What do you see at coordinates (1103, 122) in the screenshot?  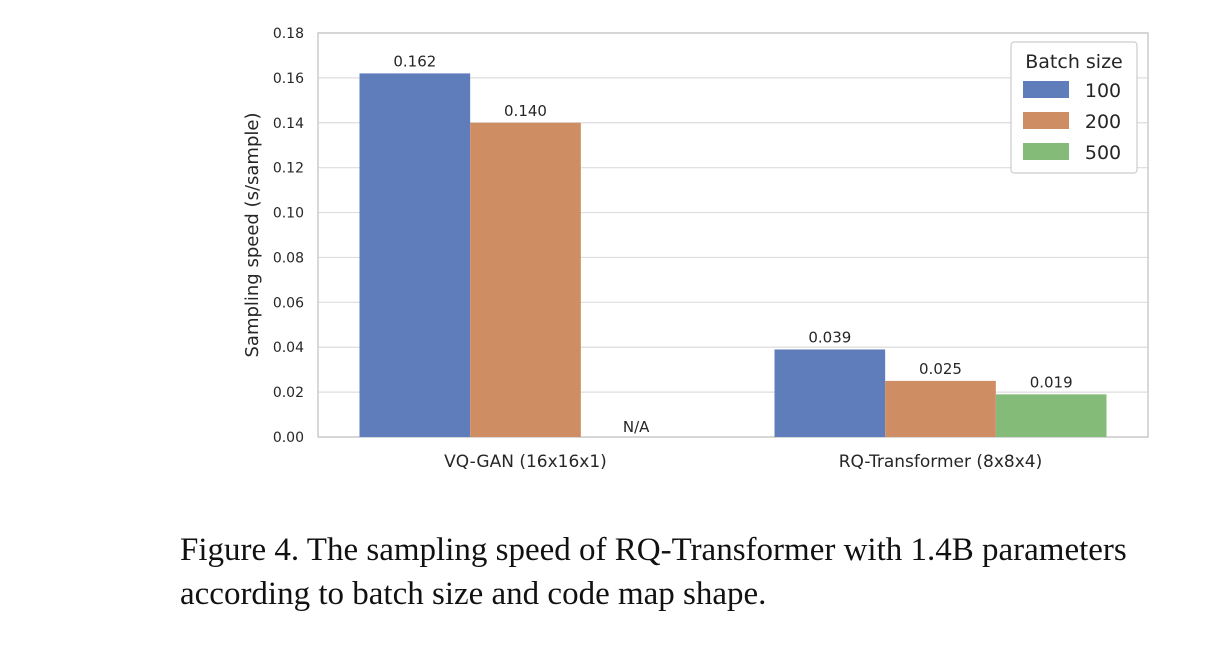 I see `legend-label: 200` at bounding box center [1103, 122].